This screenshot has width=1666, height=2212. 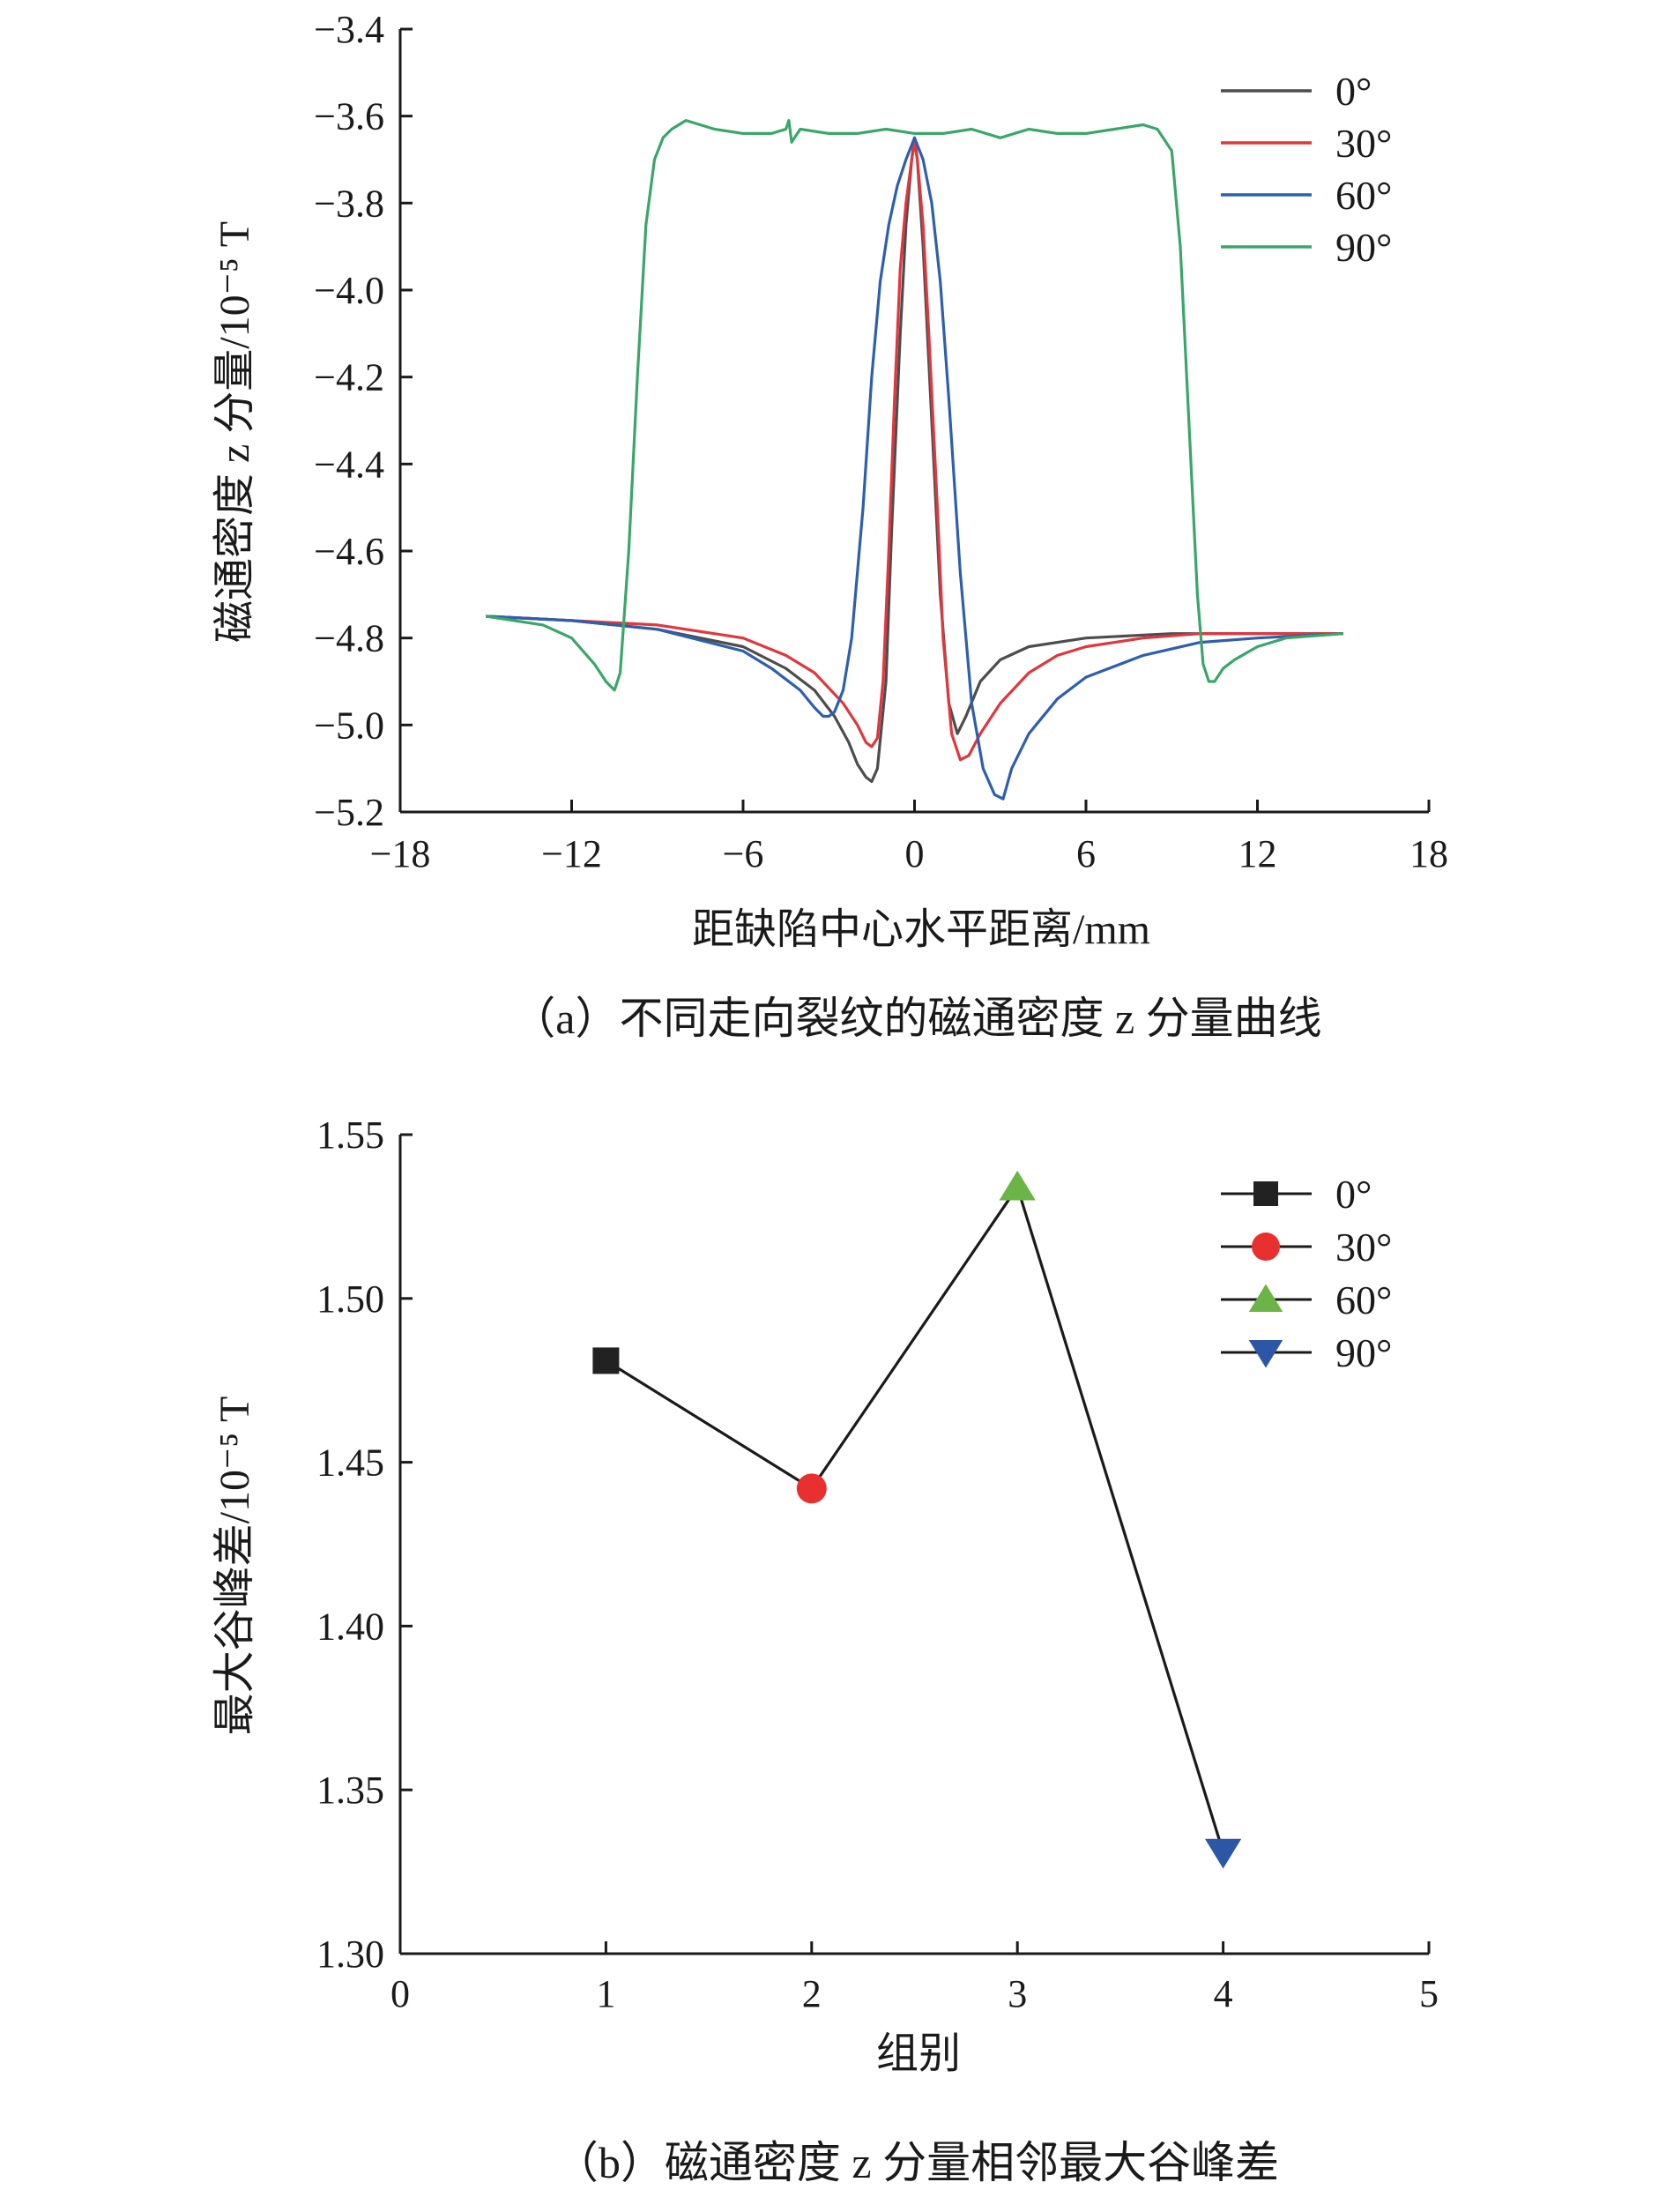 What do you see at coordinates (1257, 854) in the screenshot?
I see `chart-a-x-tick-label: 12` at bounding box center [1257, 854].